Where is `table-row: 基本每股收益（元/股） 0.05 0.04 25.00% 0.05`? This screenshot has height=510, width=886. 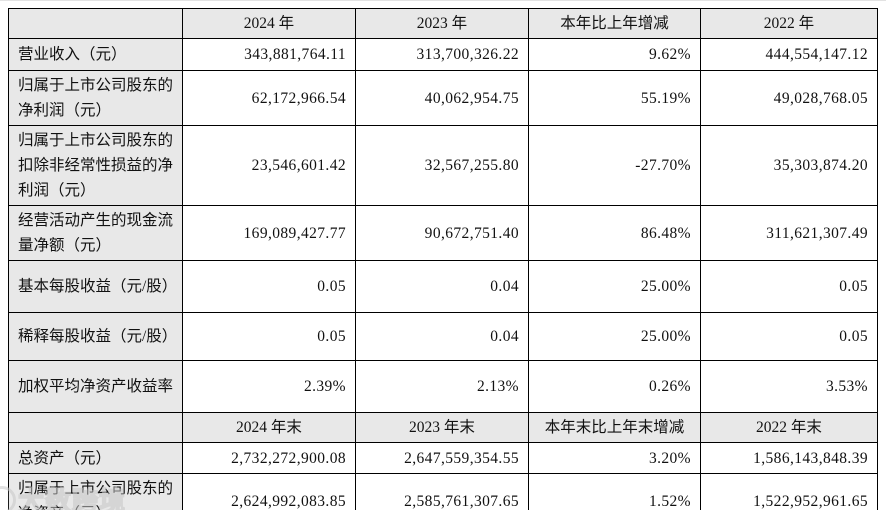 table-row: 基本每股收益（元/股） 0.05 0.04 25.00% 0.05 is located at coordinates (443, 286).